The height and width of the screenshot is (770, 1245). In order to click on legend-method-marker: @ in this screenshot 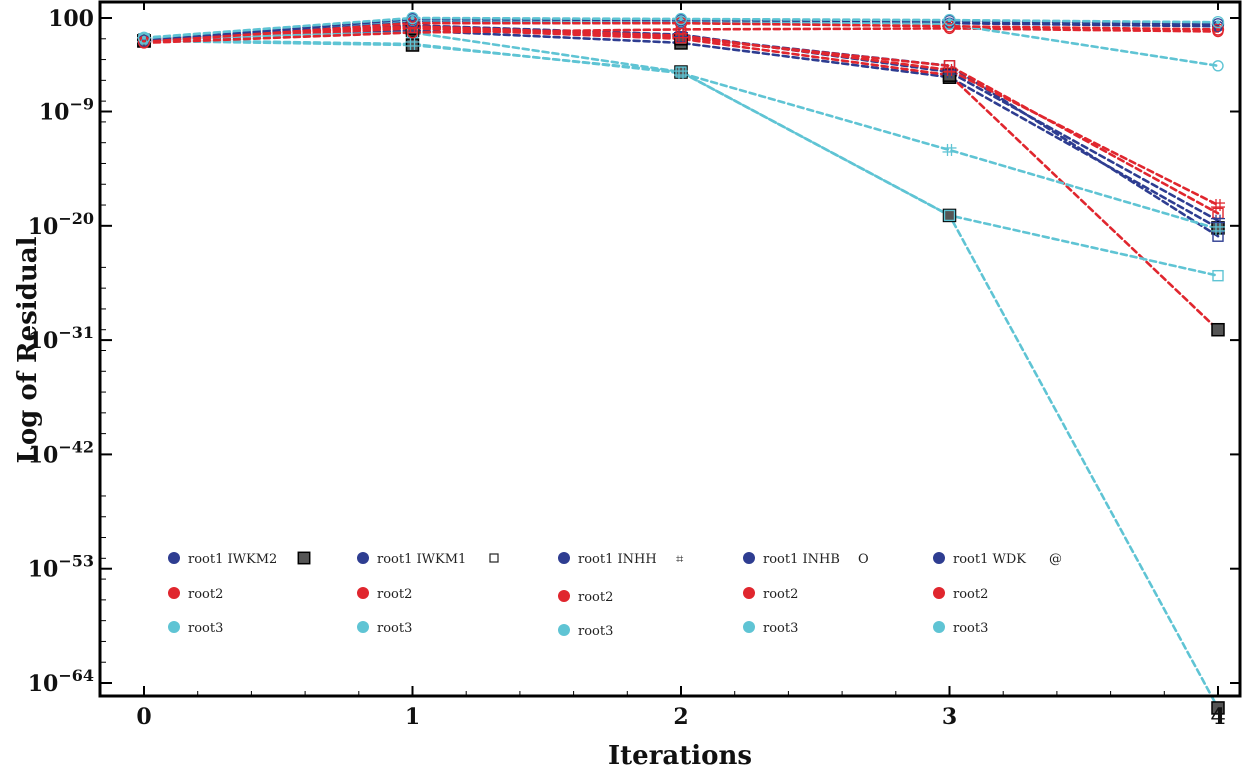, I will do `click(1055, 559)`.